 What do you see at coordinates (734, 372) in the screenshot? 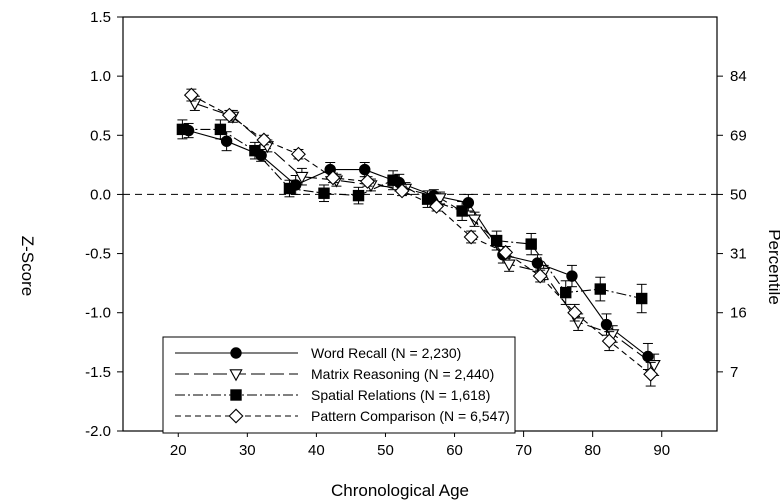
I see `percentile-tick-label: 7` at bounding box center [734, 372].